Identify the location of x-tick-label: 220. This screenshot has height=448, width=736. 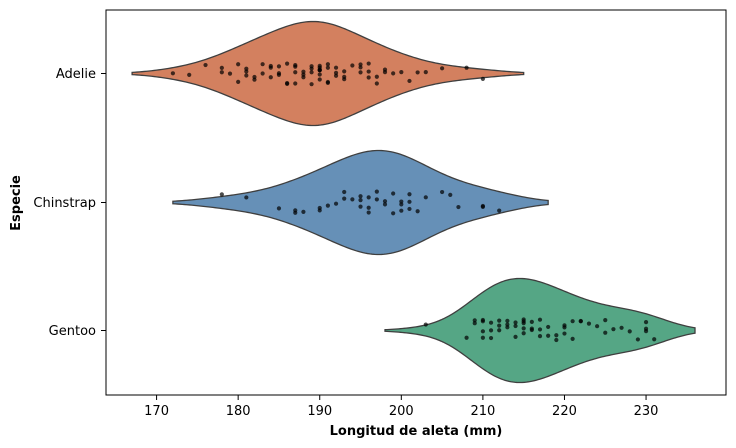
(564, 411).